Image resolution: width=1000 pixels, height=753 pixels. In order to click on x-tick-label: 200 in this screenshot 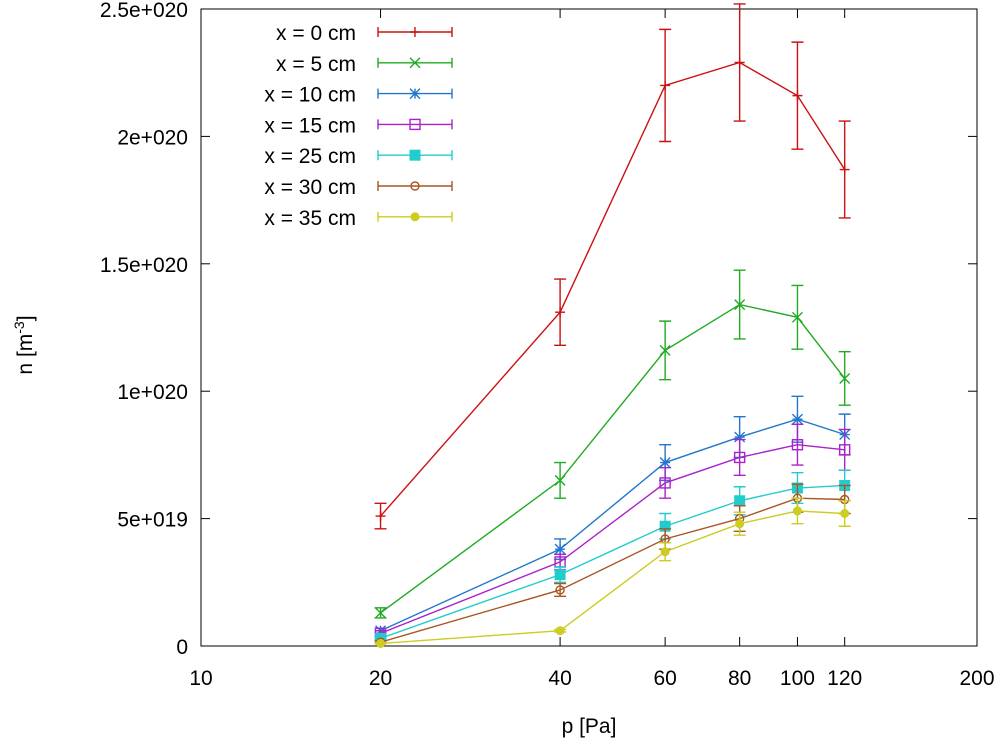, I will do `click(976, 678)`.